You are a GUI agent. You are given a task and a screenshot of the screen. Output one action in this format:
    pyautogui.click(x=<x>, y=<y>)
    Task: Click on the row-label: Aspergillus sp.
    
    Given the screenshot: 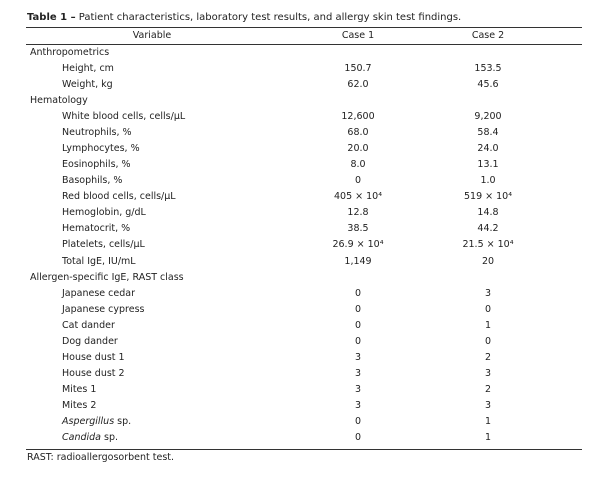 What is the action you would take?
    pyautogui.click(x=96, y=422)
    